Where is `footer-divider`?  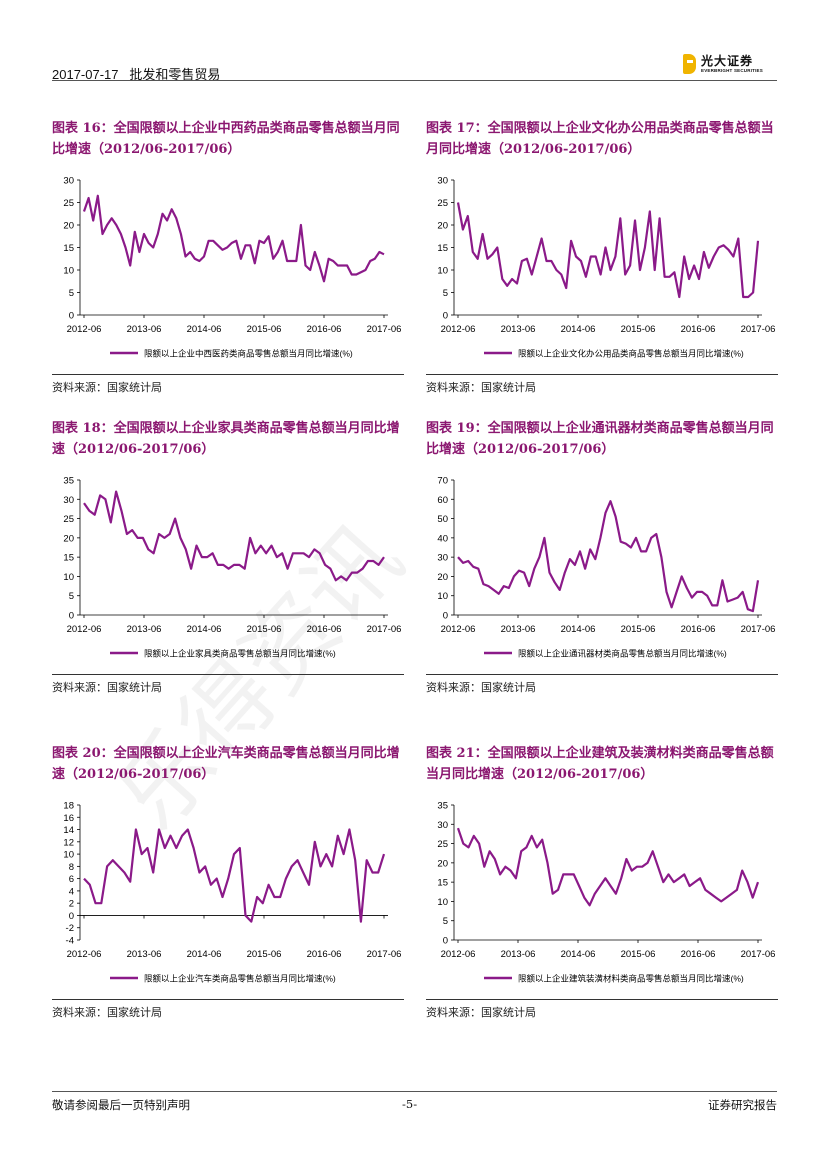 footer-divider is located at coordinates (414, 1091).